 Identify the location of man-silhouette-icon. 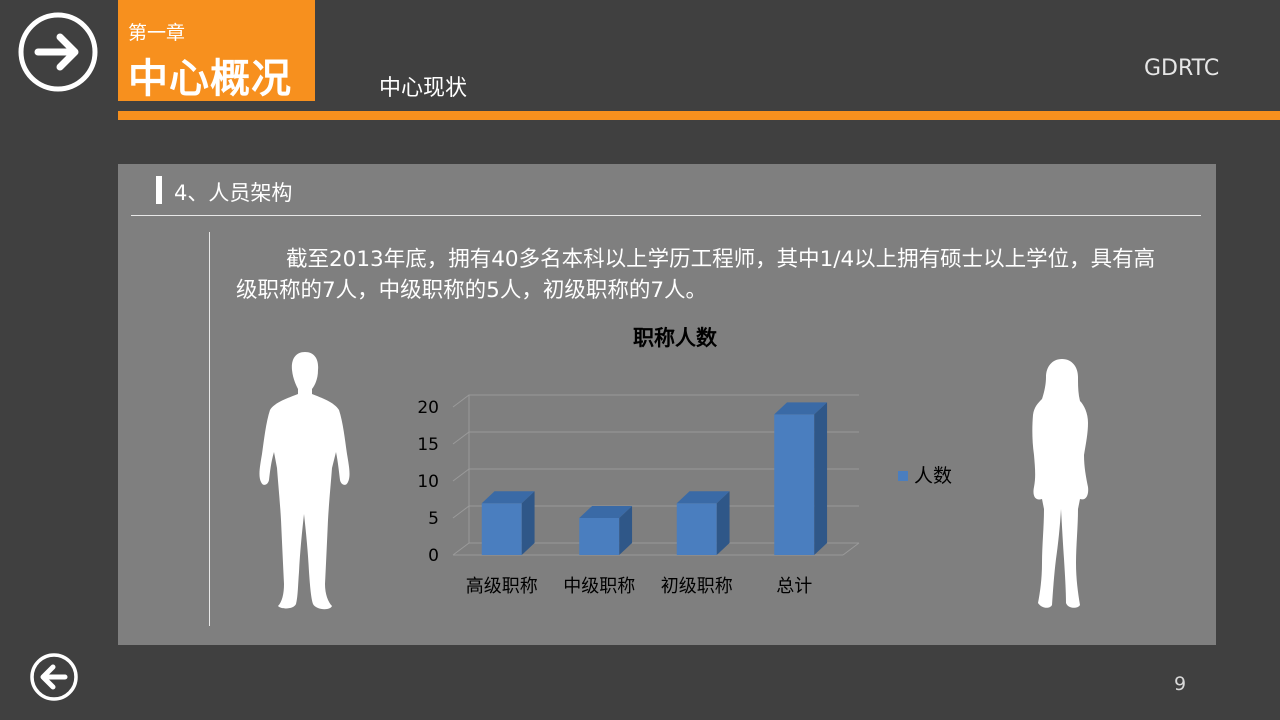
(305, 483).